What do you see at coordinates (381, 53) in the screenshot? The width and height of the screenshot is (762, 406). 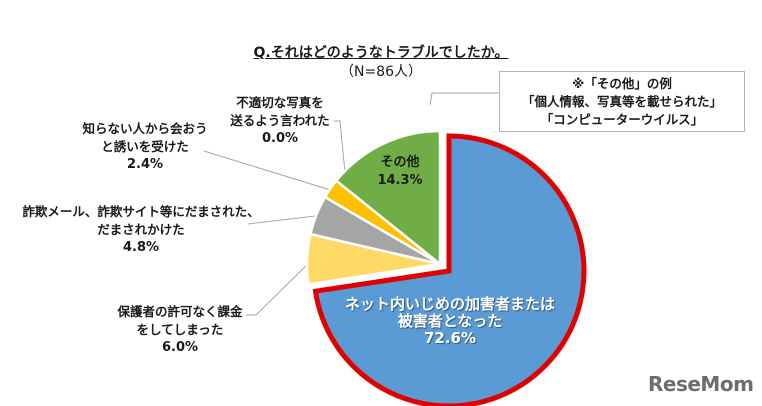 I see `chart-title: Q.それはどのようなトラブルでしたか。` at bounding box center [381, 53].